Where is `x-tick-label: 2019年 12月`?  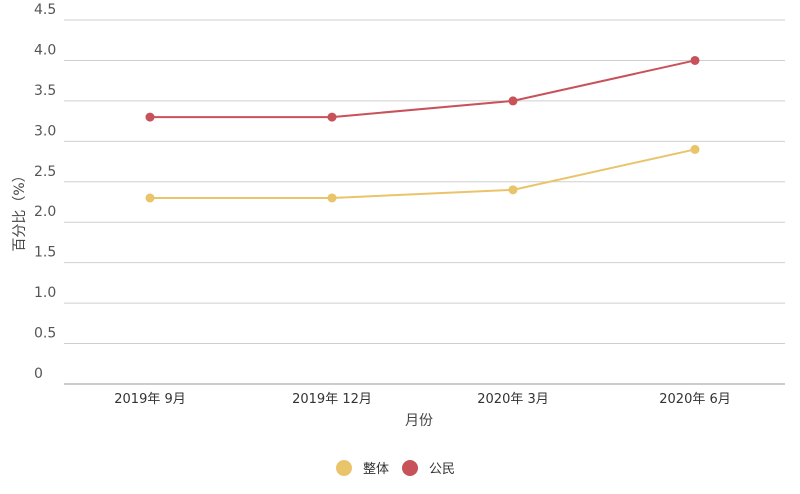
x-tick-label: 2019年 12月 is located at coordinates (332, 399).